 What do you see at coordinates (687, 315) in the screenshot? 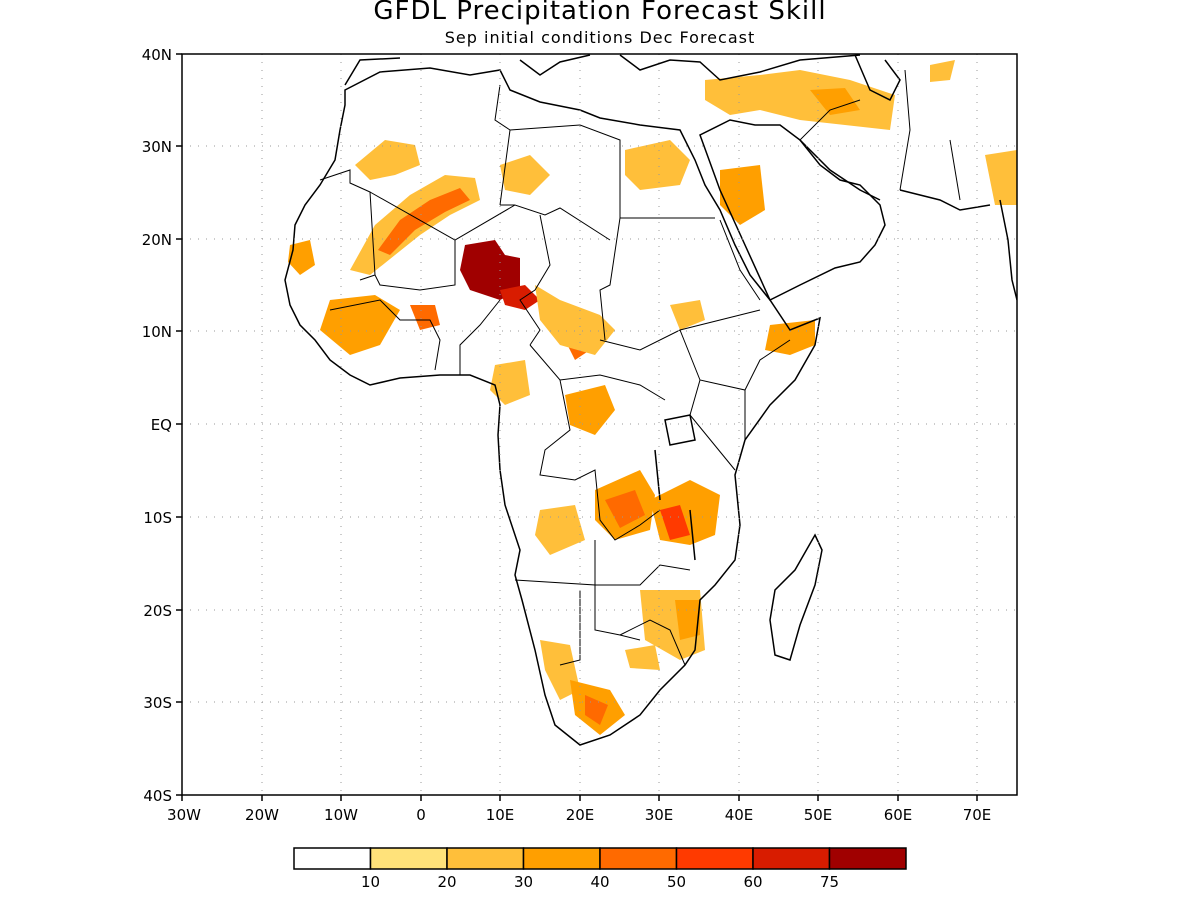
I see `shade-ethiopia` at bounding box center [687, 315].